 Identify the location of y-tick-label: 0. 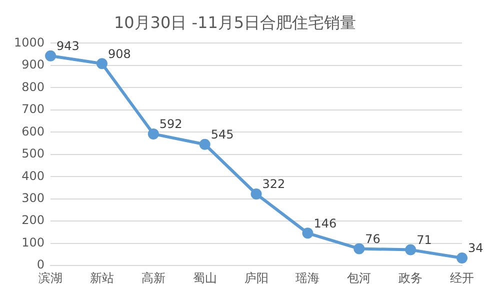
(40, 265).